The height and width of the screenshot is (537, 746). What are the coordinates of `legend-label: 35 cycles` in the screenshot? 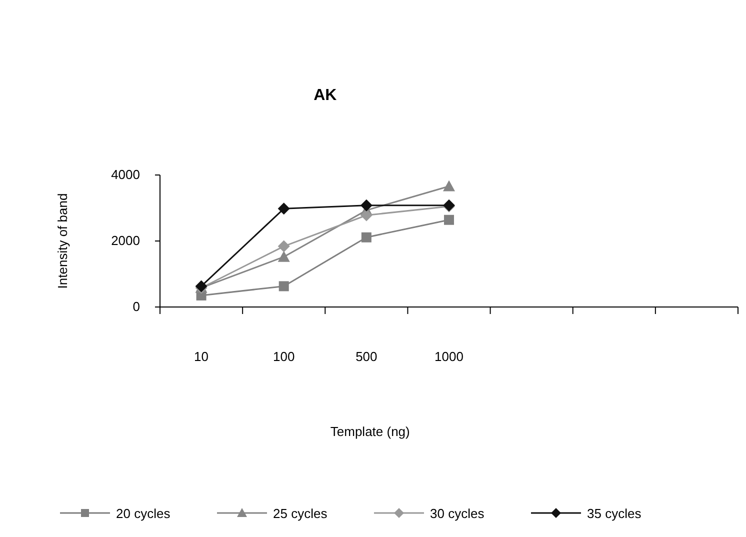 It's located at (614, 513).